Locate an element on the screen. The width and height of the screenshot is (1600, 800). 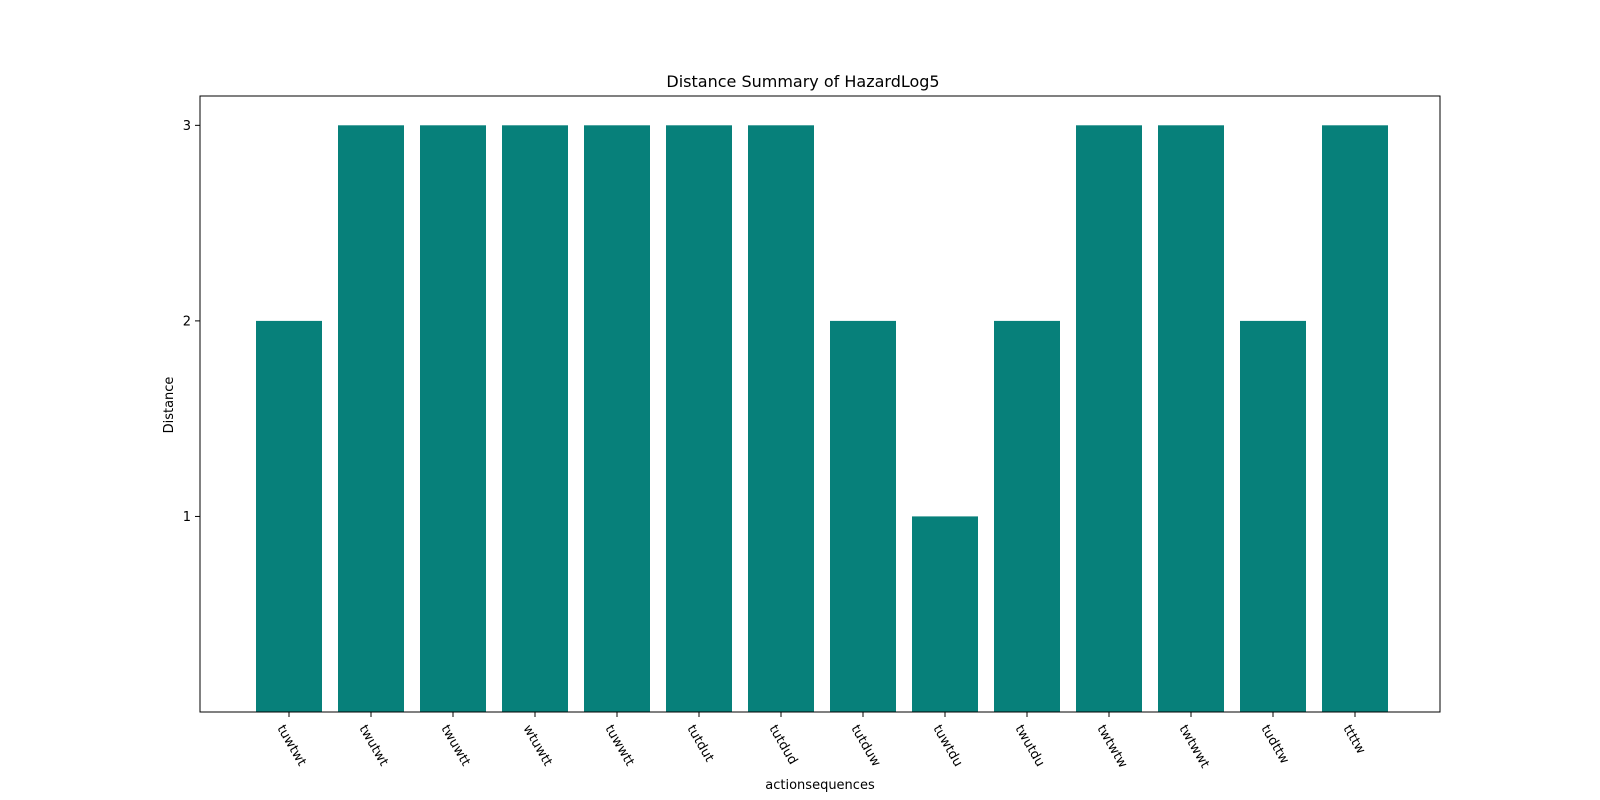
bar-tutduw is located at coordinates (863, 516).